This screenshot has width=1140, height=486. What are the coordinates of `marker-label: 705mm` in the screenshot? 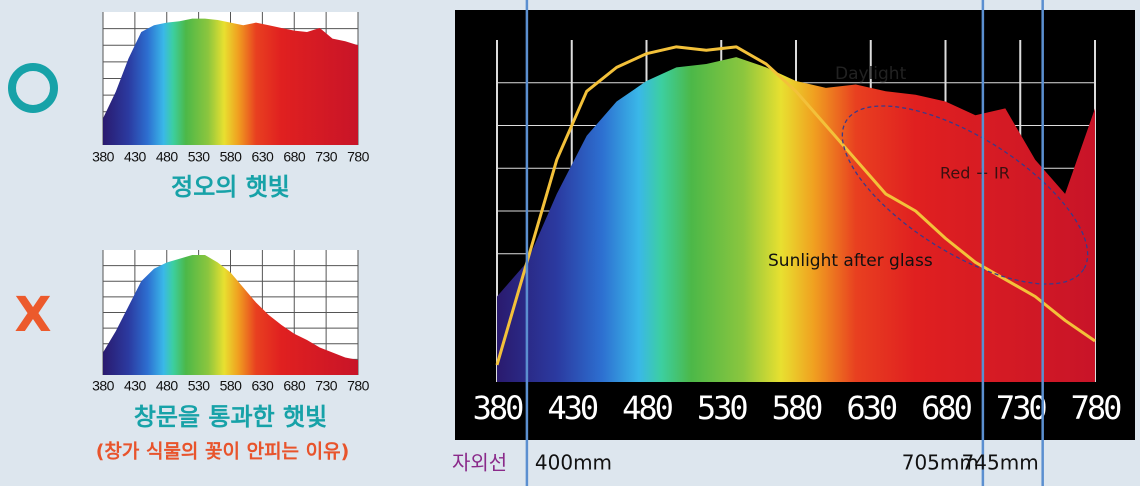 It's located at (940, 463).